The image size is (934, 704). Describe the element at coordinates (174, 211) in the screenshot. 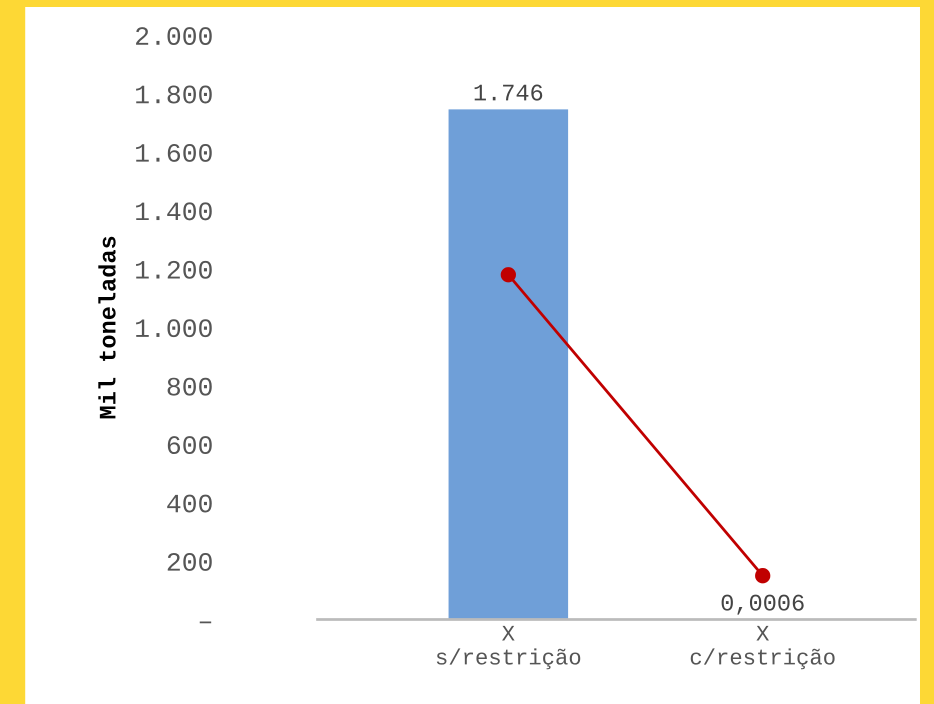

I see `y-tick-label: 1.400` at that location.